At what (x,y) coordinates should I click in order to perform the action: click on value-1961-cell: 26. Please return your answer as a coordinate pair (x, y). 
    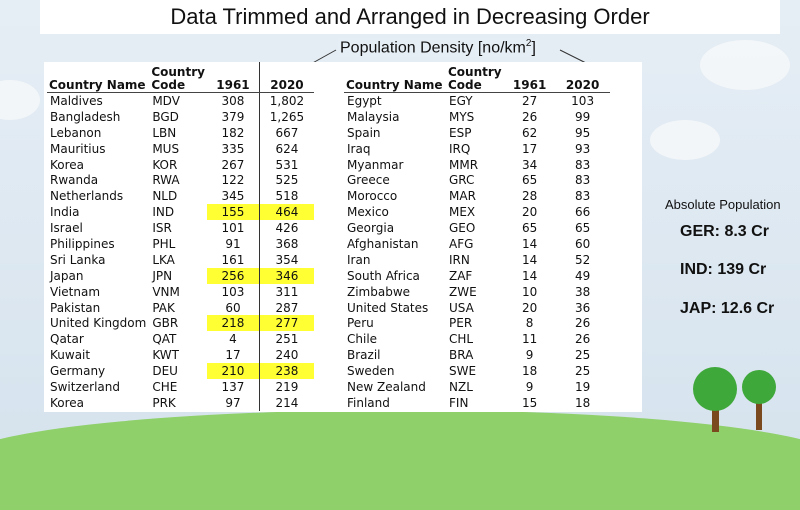
    Looking at the image, I should click on (529, 116).